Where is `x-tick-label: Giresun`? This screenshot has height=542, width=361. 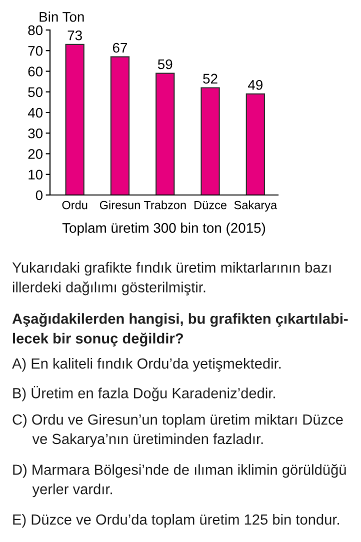
x-tick-label: Giresun is located at coordinates (120, 205).